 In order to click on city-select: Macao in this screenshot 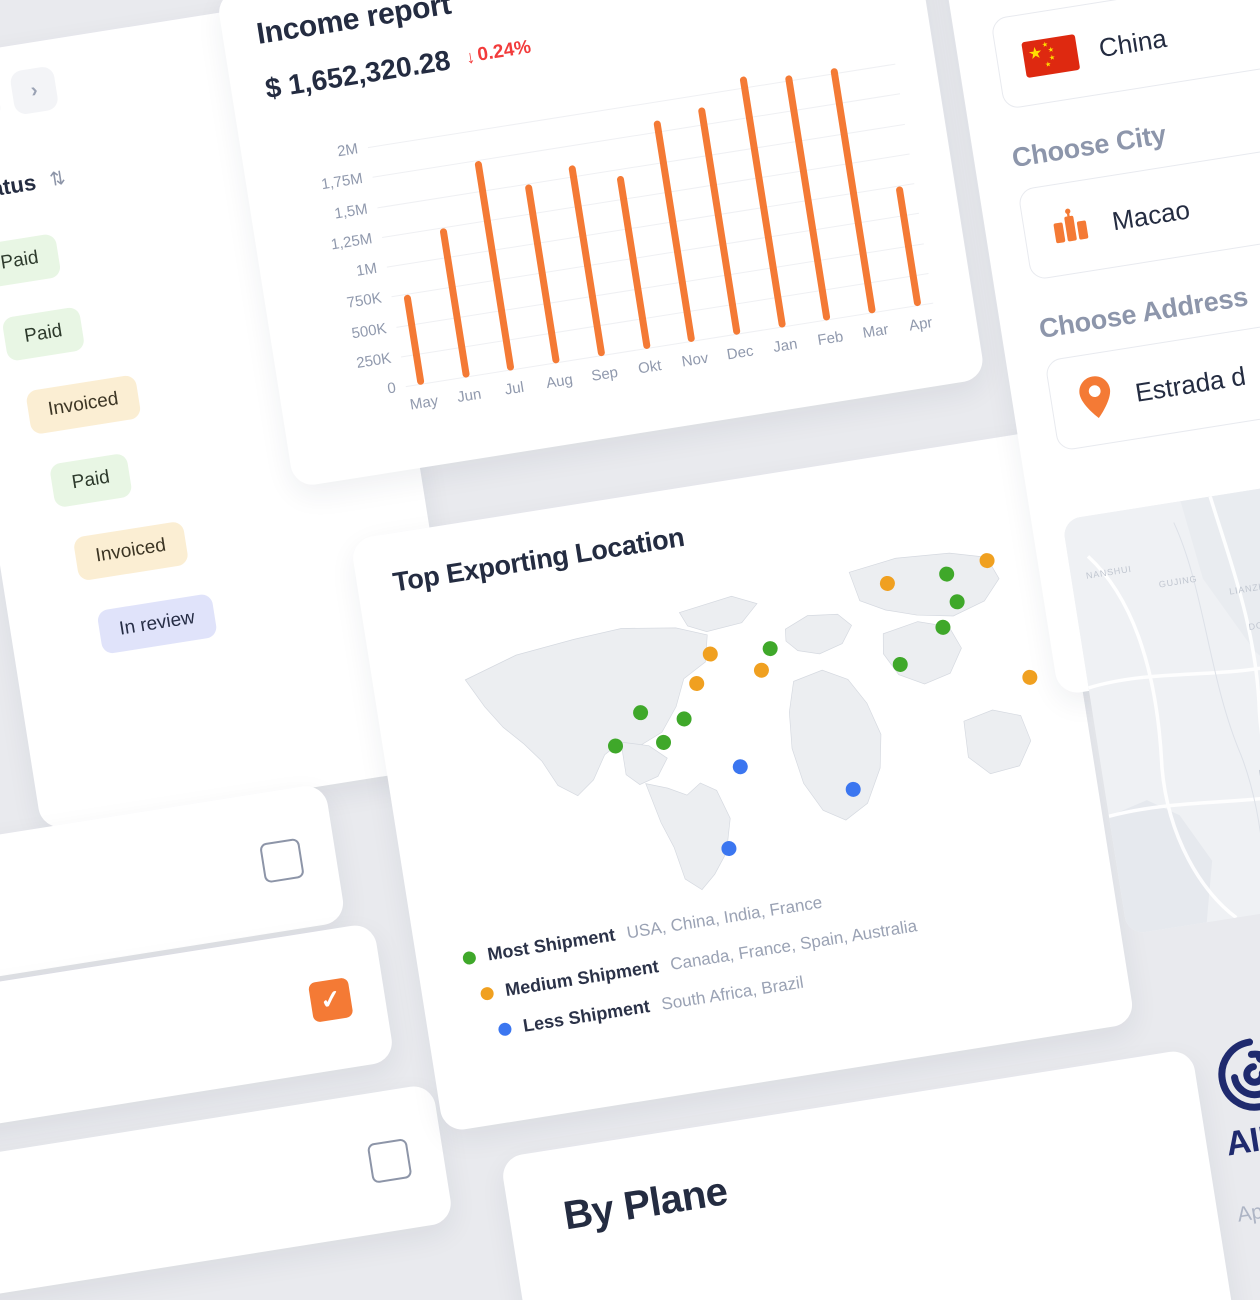, I will do `click(1138, 200)`.